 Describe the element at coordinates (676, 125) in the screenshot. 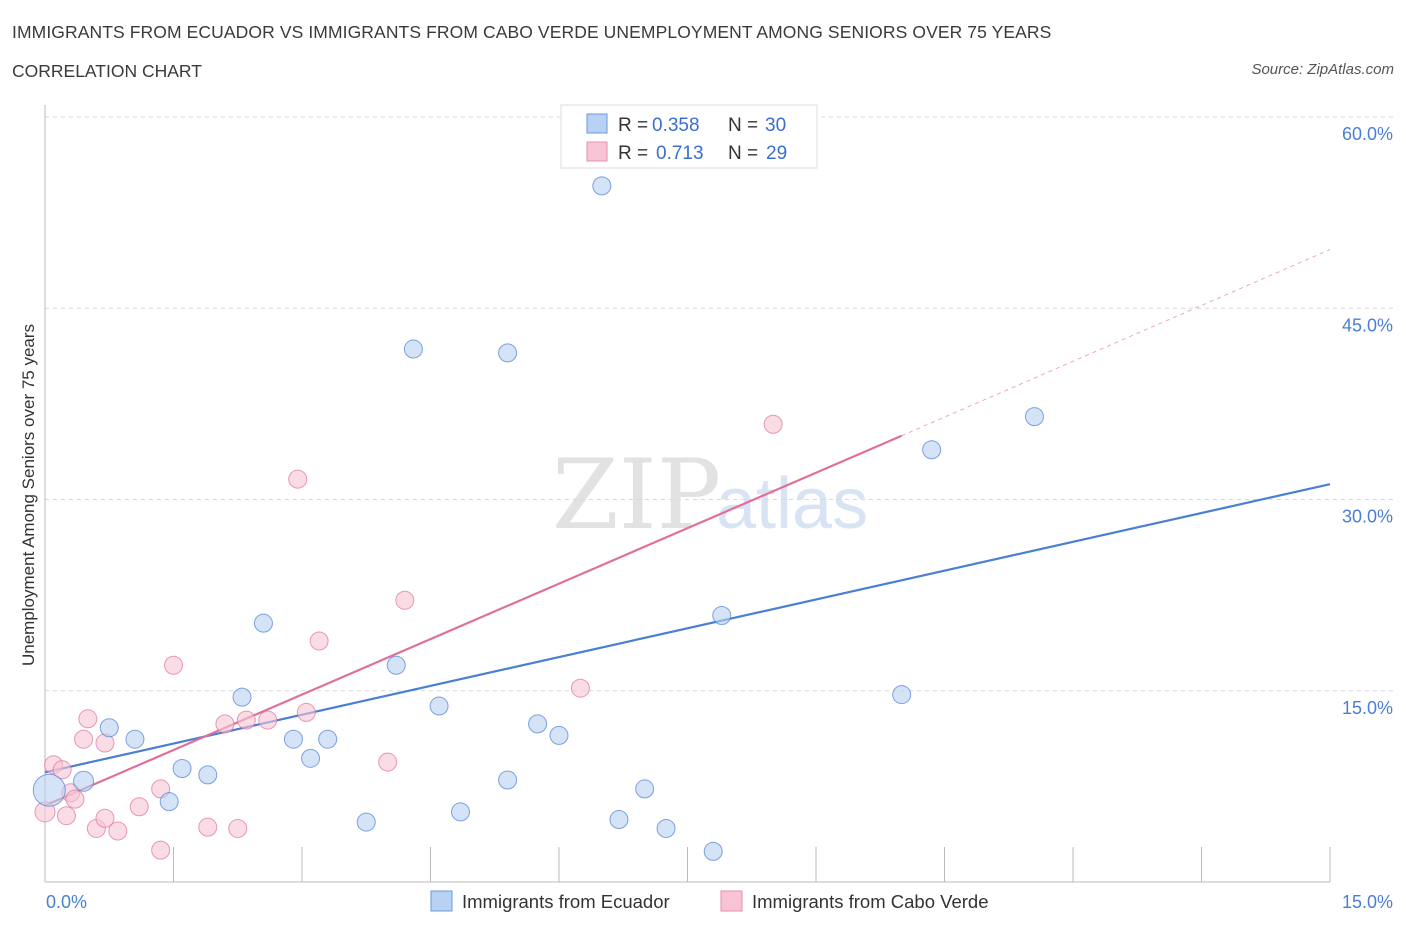

I see `legend-r-value-ecuador: 0.358` at that location.